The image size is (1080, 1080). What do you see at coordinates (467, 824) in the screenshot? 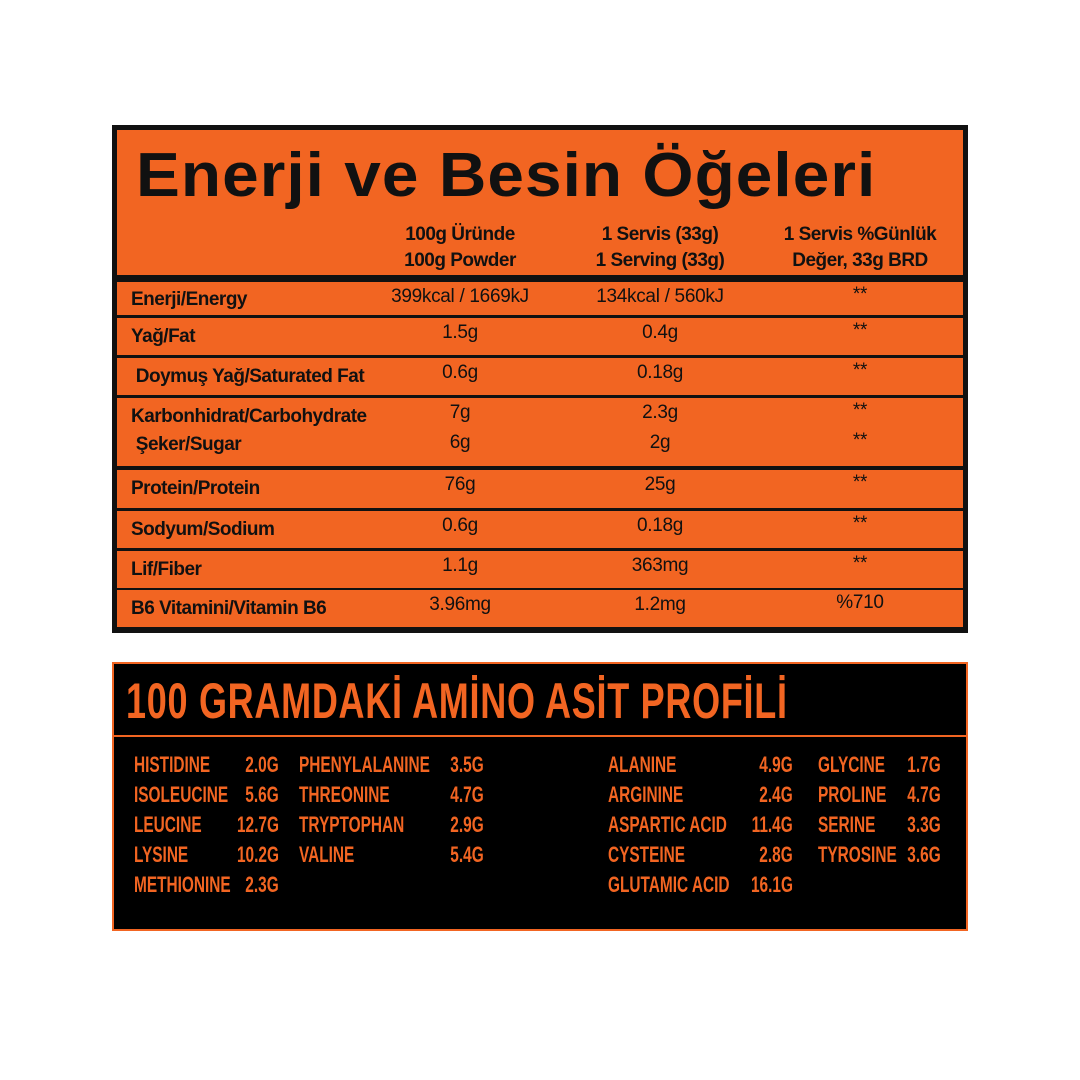
I see `amino-value: 2.9G` at bounding box center [467, 824].